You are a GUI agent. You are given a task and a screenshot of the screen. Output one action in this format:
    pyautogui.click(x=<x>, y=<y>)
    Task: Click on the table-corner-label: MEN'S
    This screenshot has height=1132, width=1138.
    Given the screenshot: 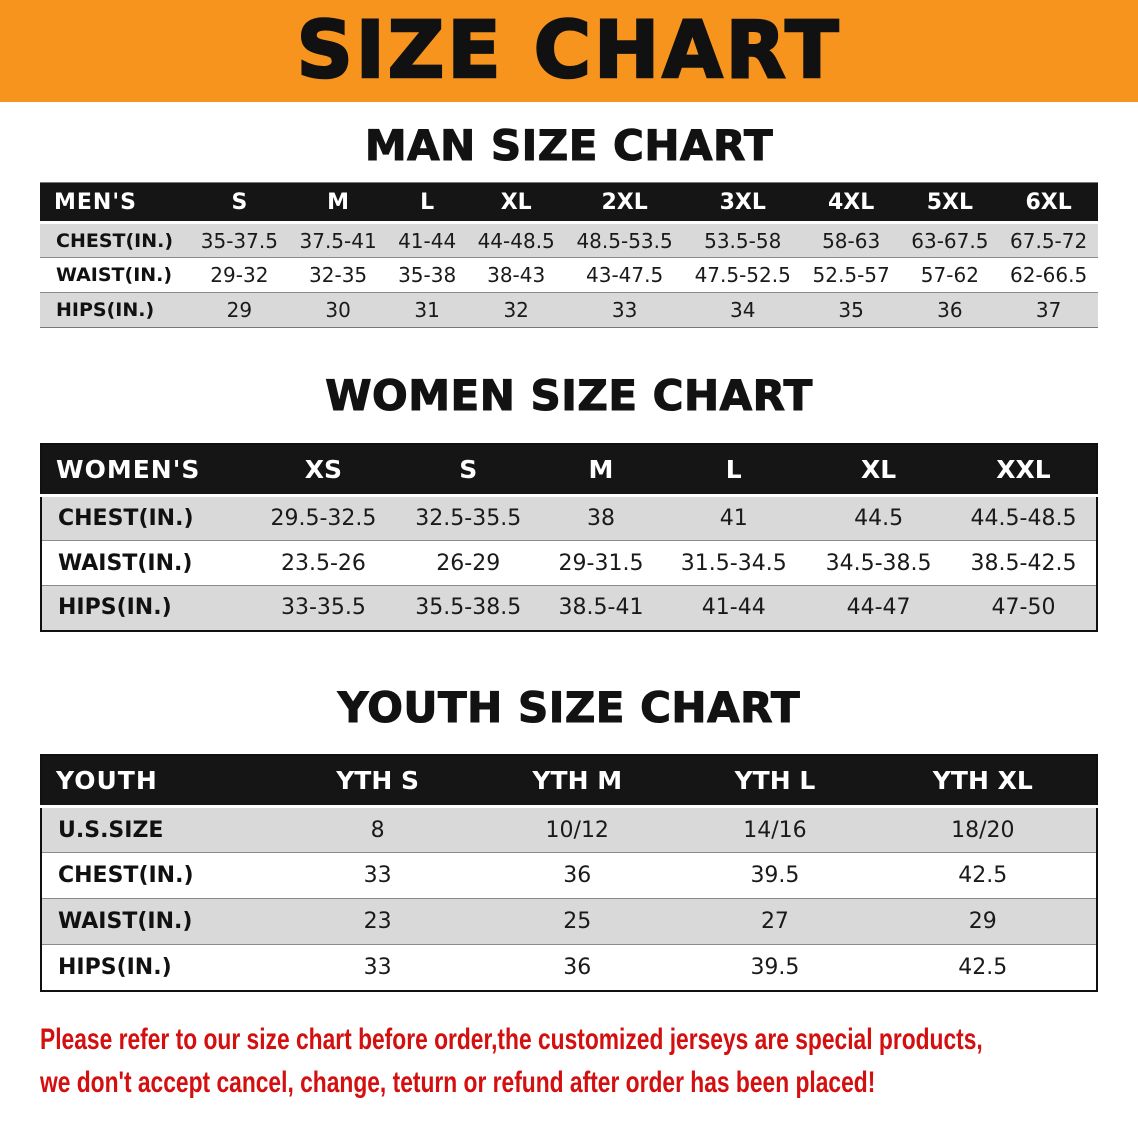 What is the action you would take?
    pyautogui.click(x=115, y=203)
    